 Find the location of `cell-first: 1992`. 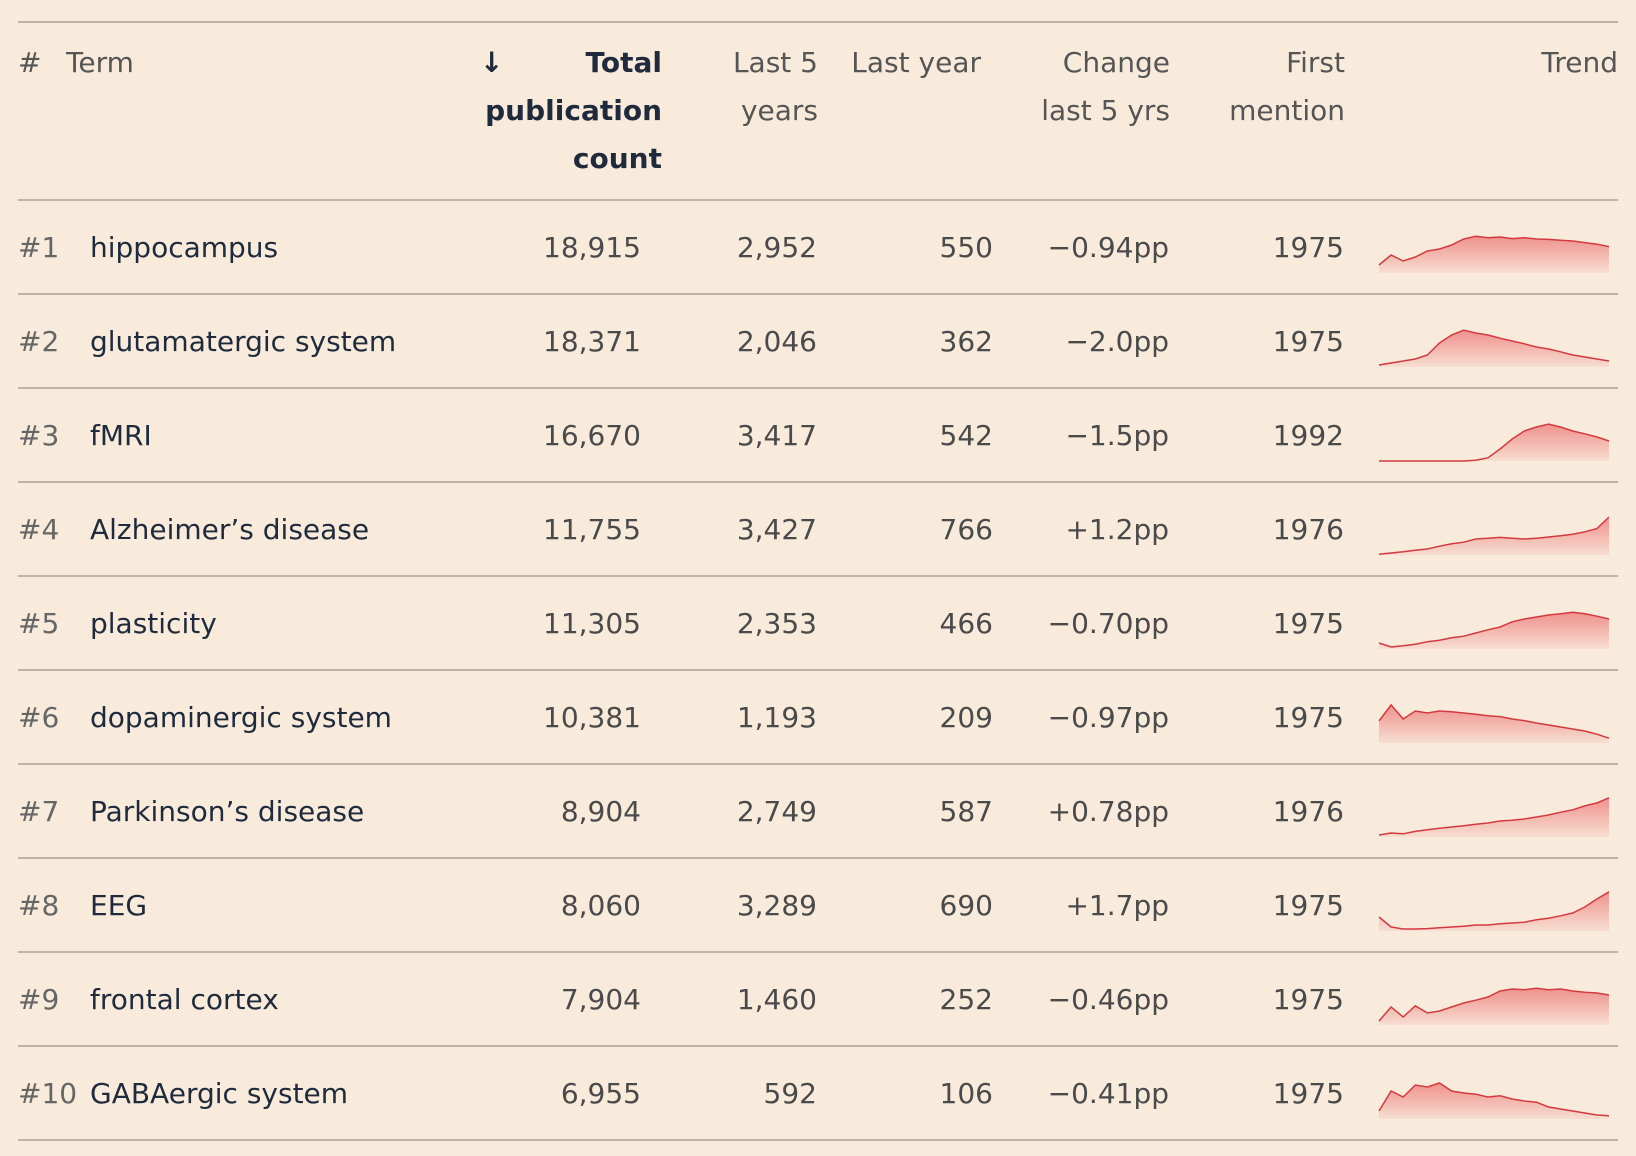

cell-first: 1992 is located at coordinates (1308, 435).